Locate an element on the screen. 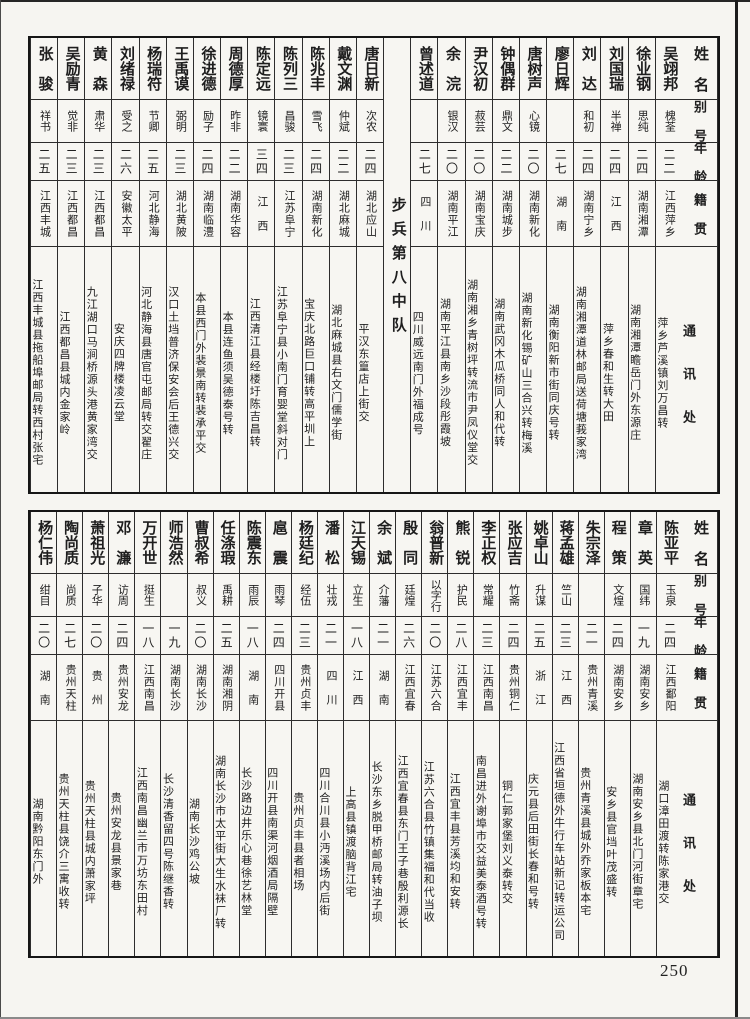  entry-origin-text: 江西萍乡 is located at coordinates (669, 213).